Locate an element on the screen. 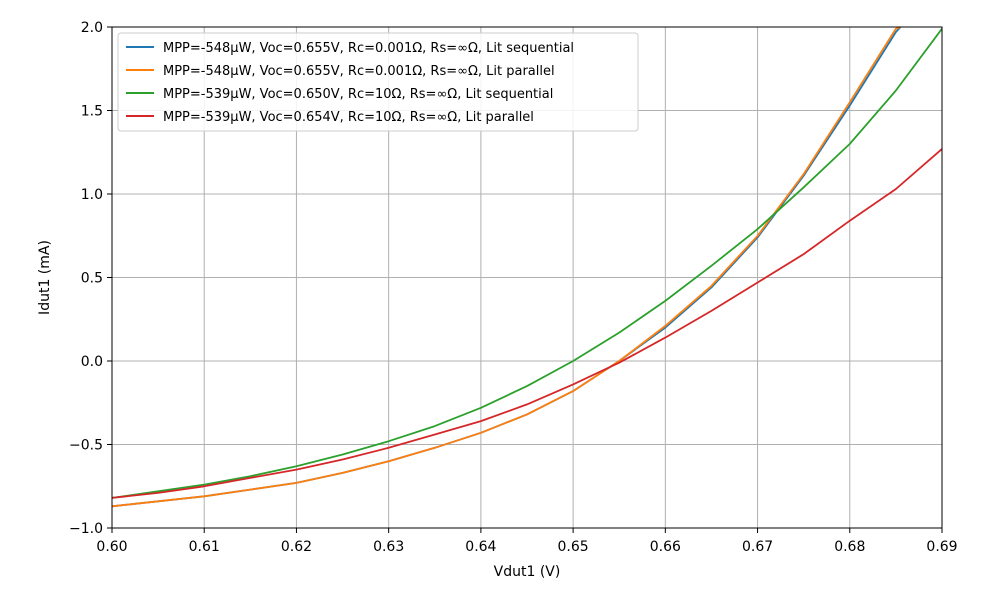 The height and width of the screenshot is (596, 1000). legend-box is located at coordinates (378, 82).